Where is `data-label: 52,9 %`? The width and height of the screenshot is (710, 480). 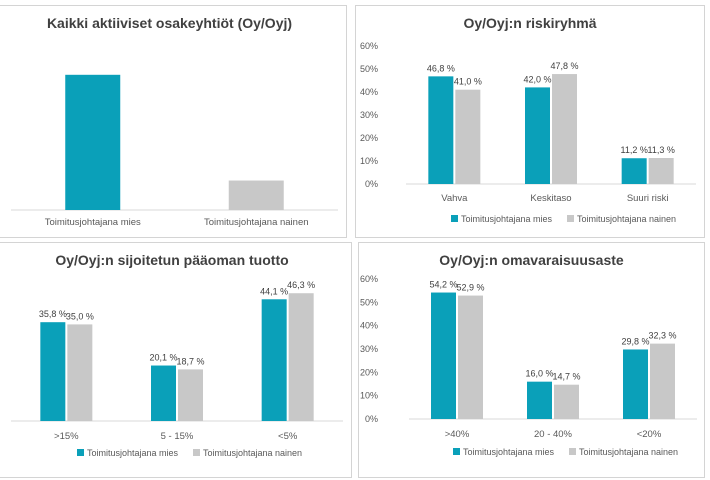
data-label: 52,9 % is located at coordinates (470, 288).